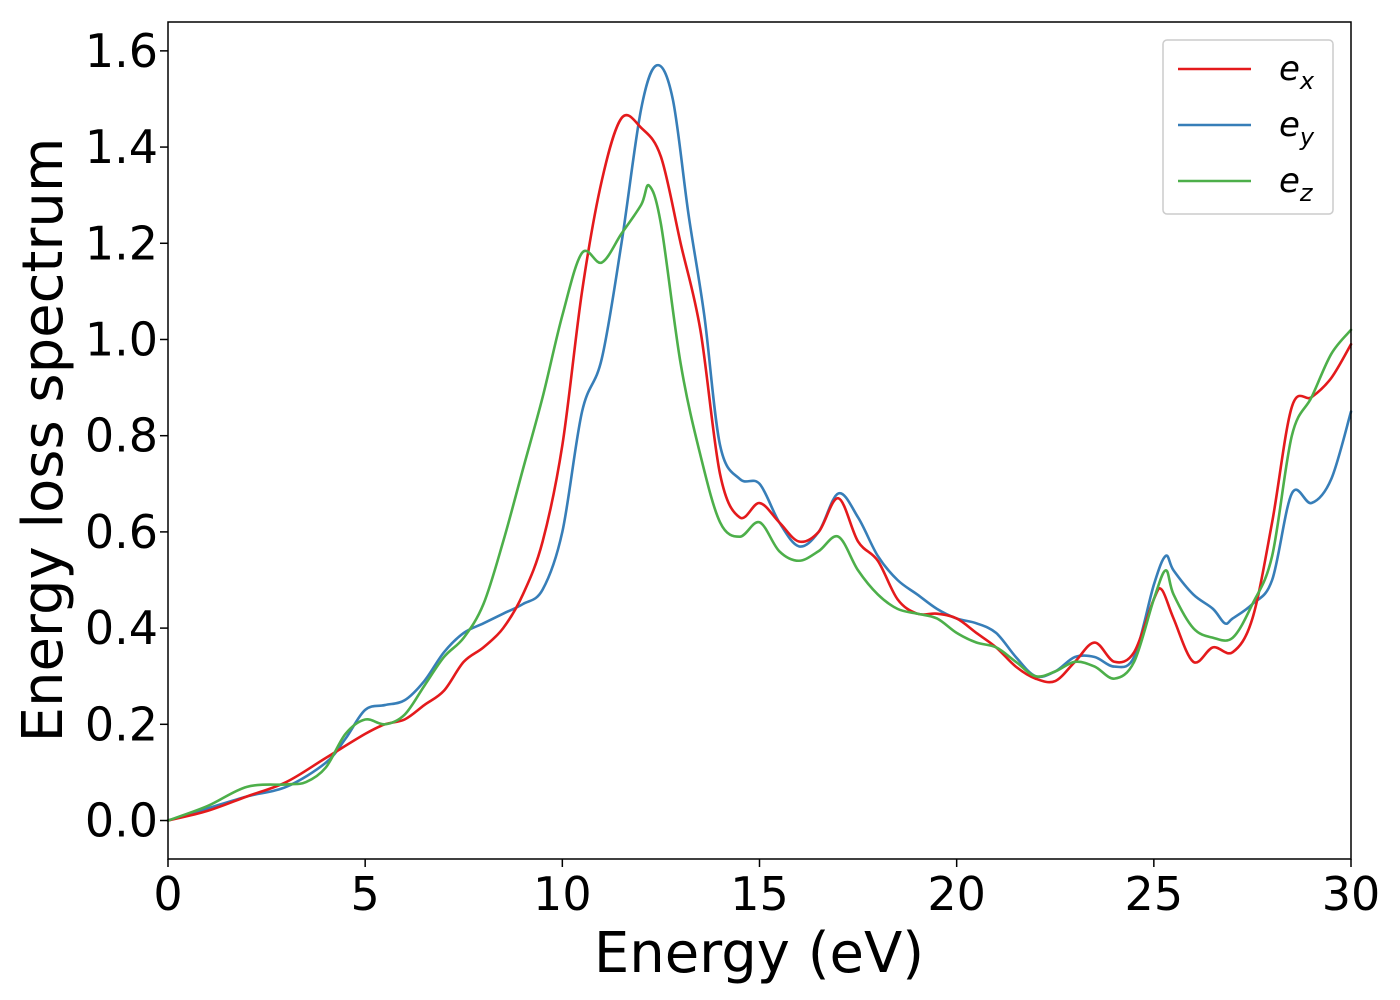  What do you see at coordinates (43, 440) in the screenshot?
I see `y-axis-label: Energy loss spectrum` at bounding box center [43, 440].